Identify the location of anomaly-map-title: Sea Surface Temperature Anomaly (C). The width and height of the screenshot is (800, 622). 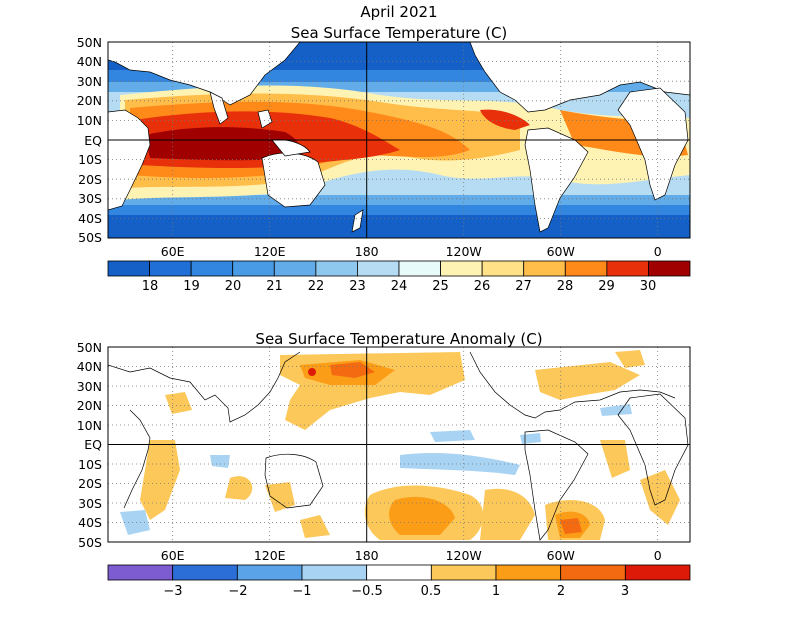
(398, 339).